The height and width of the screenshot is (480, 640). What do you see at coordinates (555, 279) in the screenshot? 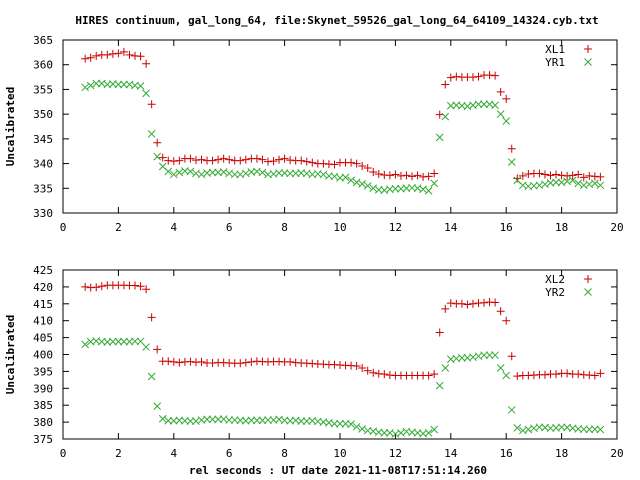
I see `legend-label: XL2` at bounding box center [555, 279].